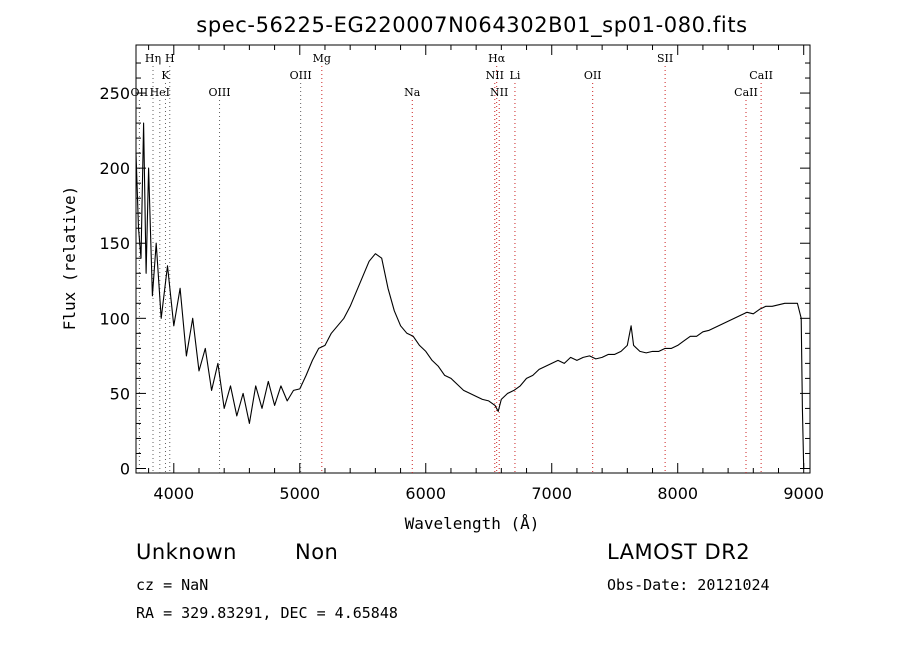 This screenshot has height=650, width=900. Describe the element at coordinates (317, 552) in the screenshot. I see `subclass-label: Non` at that location.